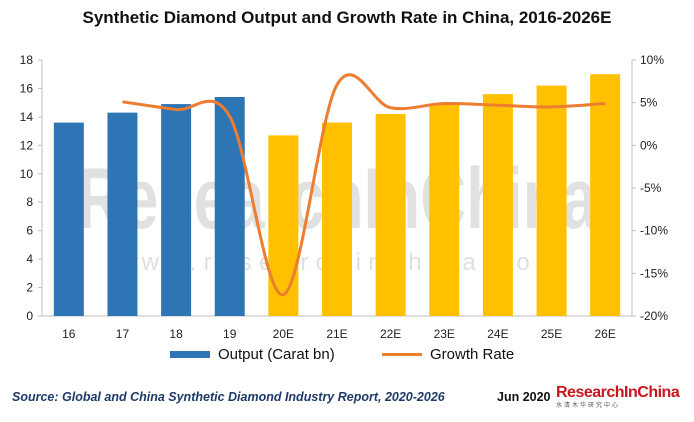 The height and width of the screenshot is (422, 694). What do you see at coordinates (347, 358) in the screenshot?
I see `chart-legend: Output (Carat bn) Growth Rate` at bounding box center [347, 358].